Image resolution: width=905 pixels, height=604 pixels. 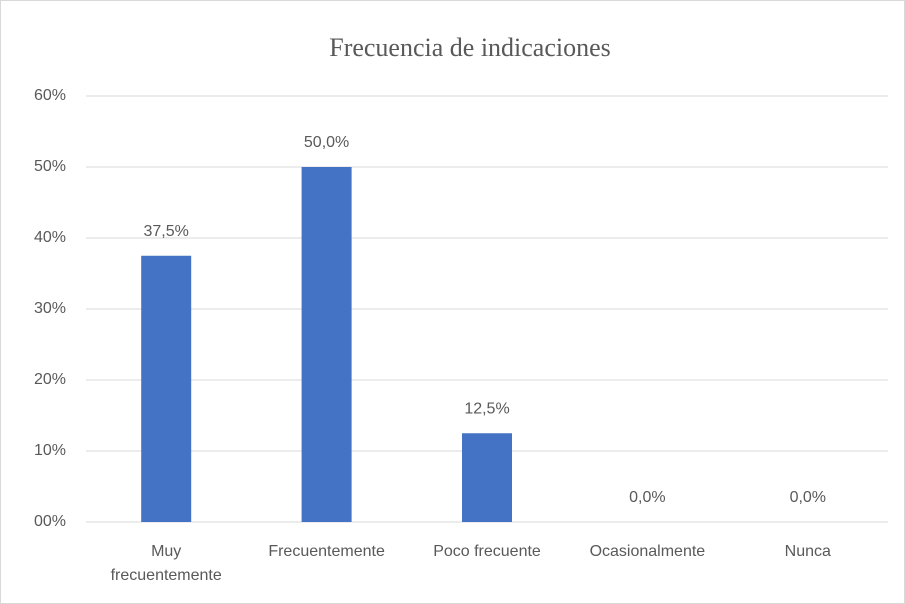 What do you see at coordinates (647, 551) in the screenshot?
I see `x-tick-label: Ocasionalmente` at bounding box center [647, 551].